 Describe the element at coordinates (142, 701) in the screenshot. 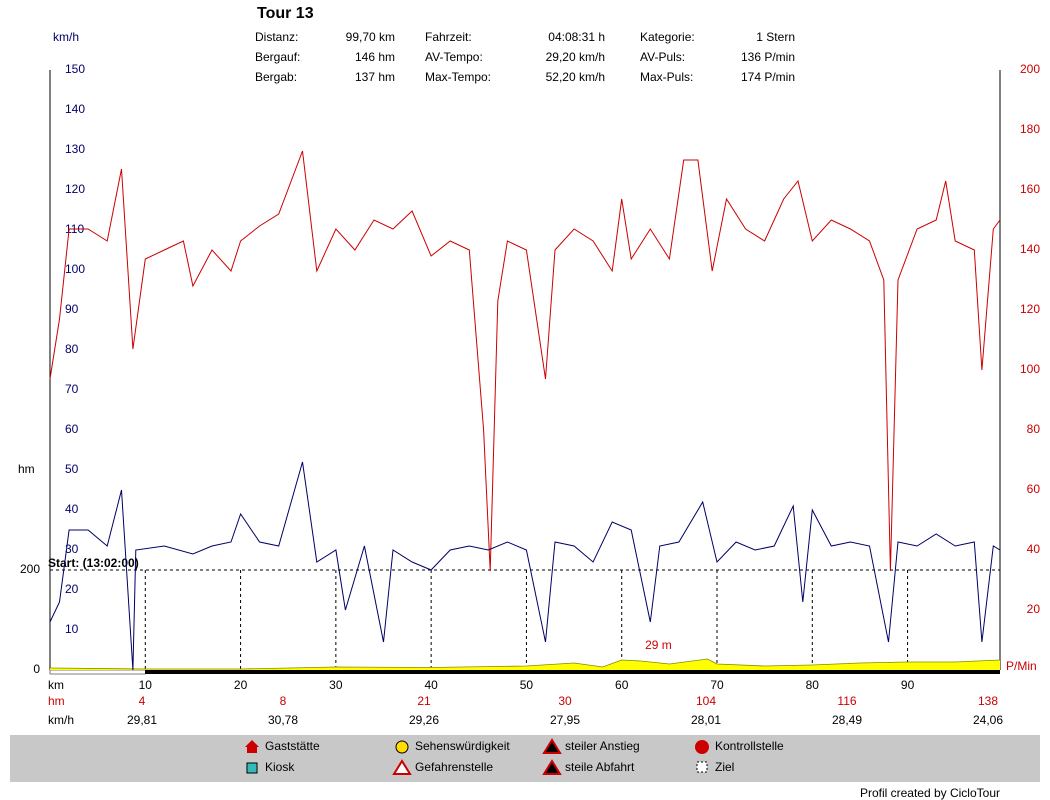

I see `summary-hm: 4` at that location.